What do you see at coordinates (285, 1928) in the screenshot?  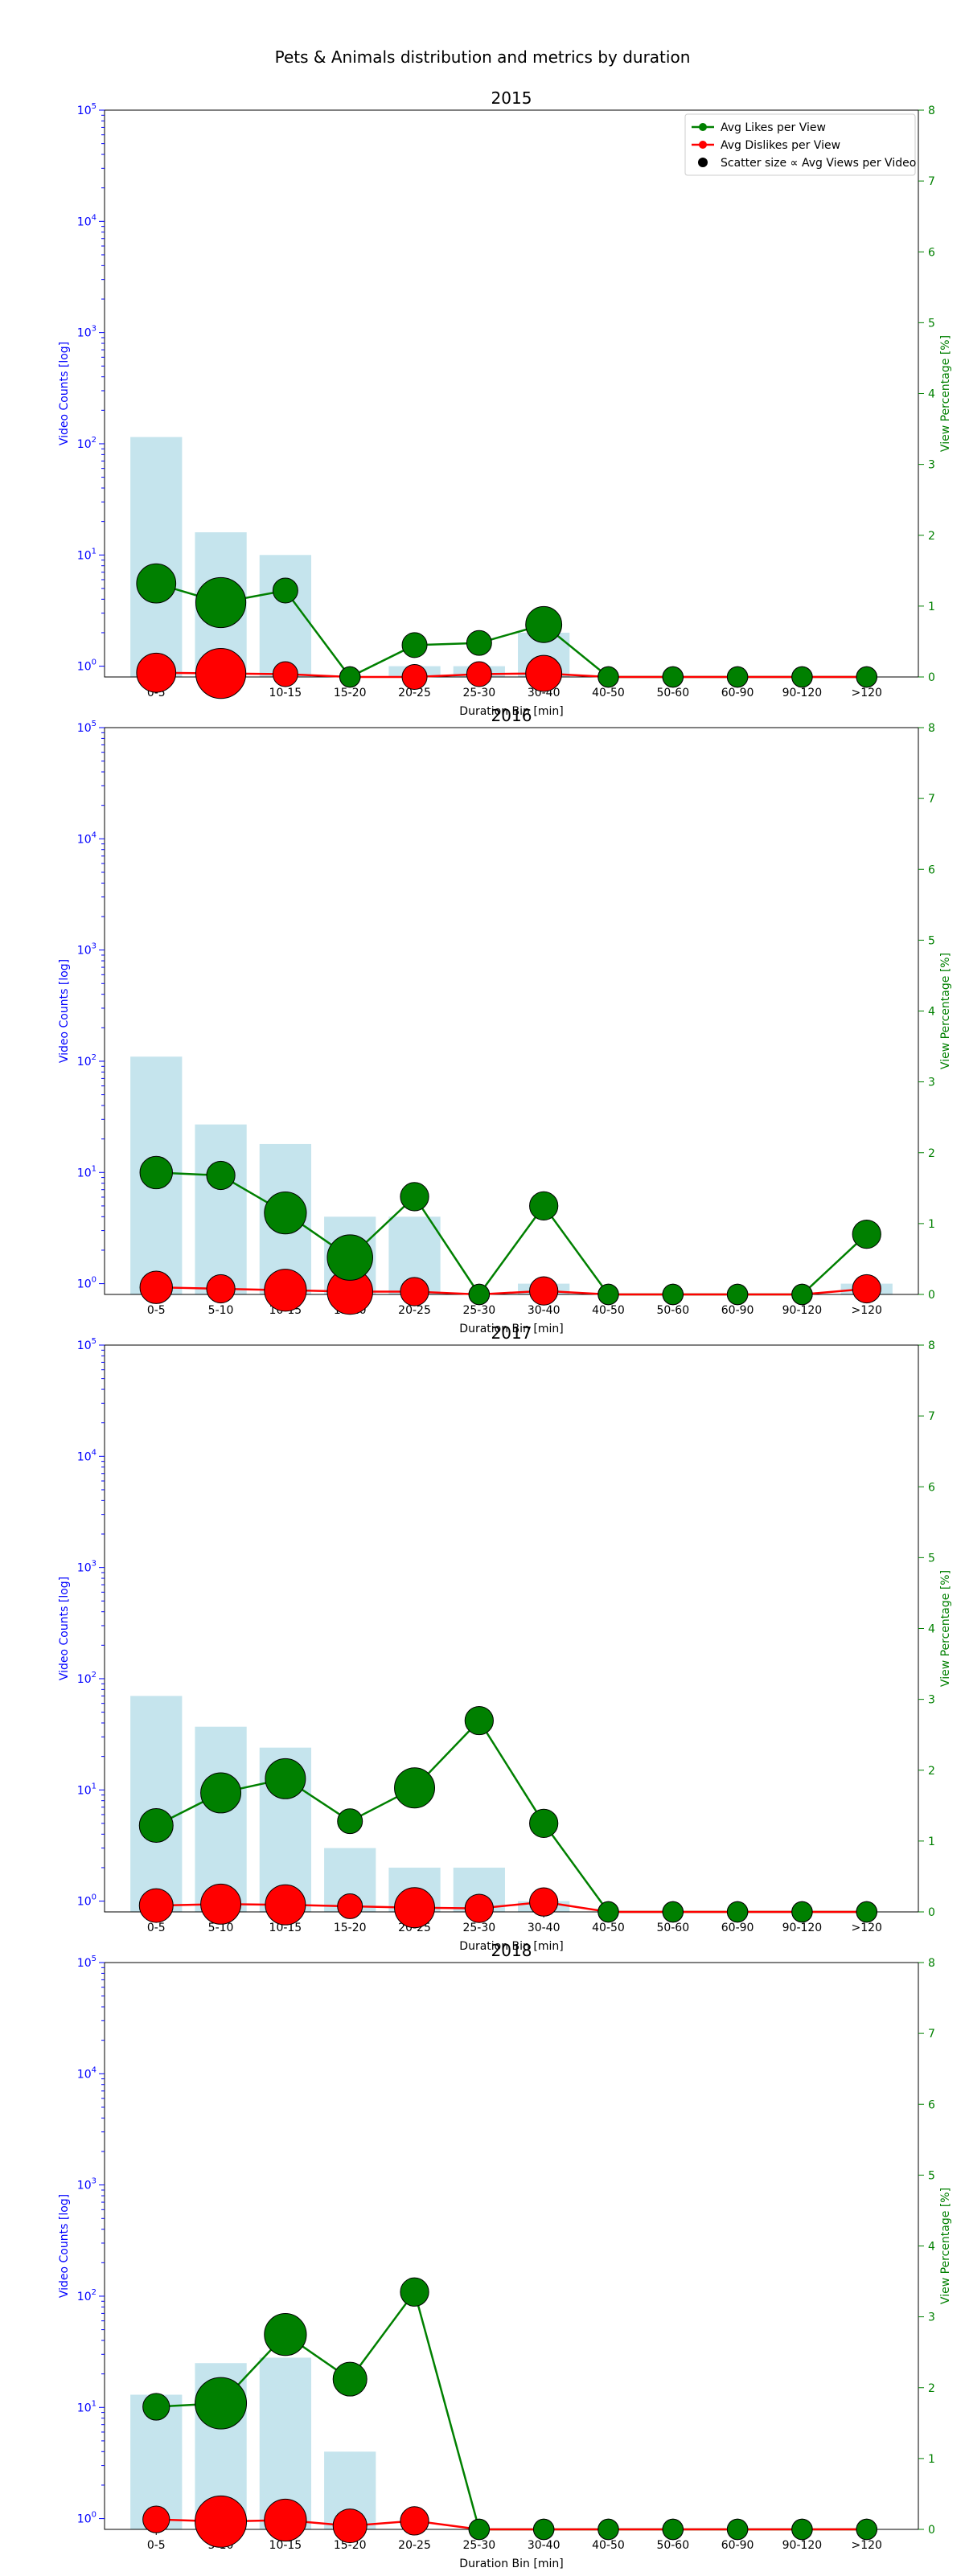 I see `x-tick-label: 10-15` at bounding box center [285, 1928].